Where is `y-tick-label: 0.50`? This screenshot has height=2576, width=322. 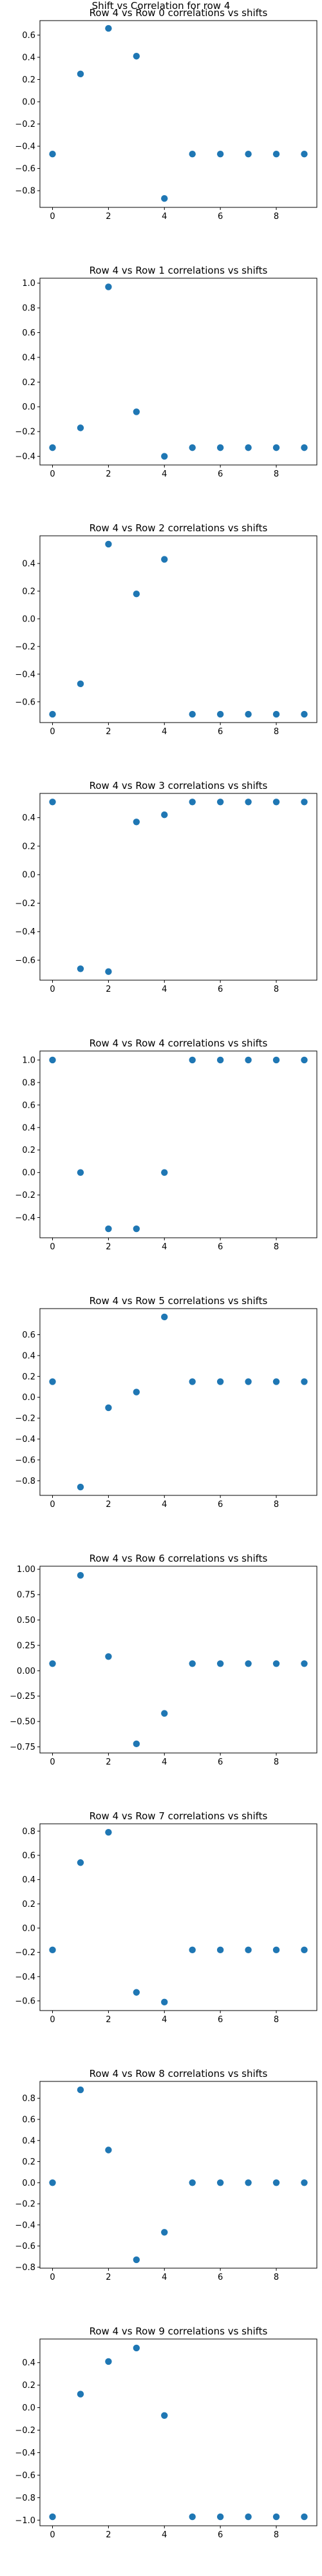 y-tick-label: 0.50 is located at coordinates (26, 1620).